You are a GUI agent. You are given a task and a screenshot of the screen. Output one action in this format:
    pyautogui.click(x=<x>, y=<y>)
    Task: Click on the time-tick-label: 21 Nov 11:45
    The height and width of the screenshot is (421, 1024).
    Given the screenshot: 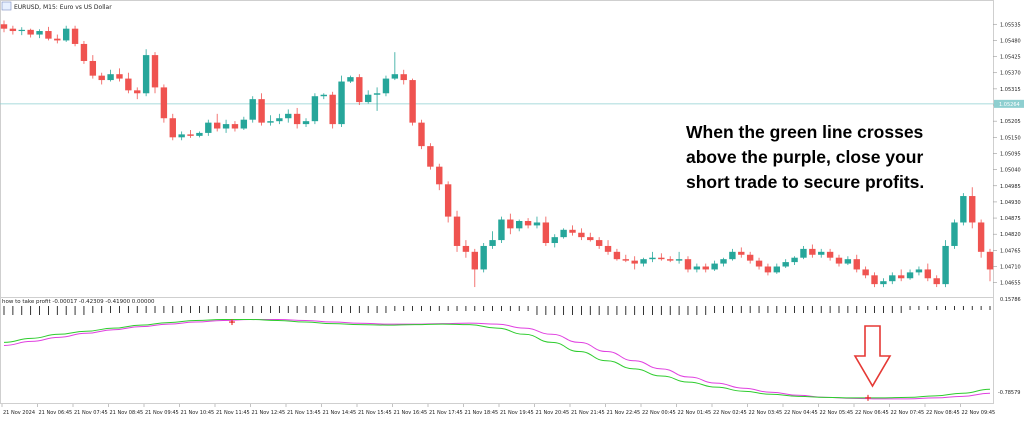 What is the action you would take?
    pyautogui.click(x=233, y=413)
    